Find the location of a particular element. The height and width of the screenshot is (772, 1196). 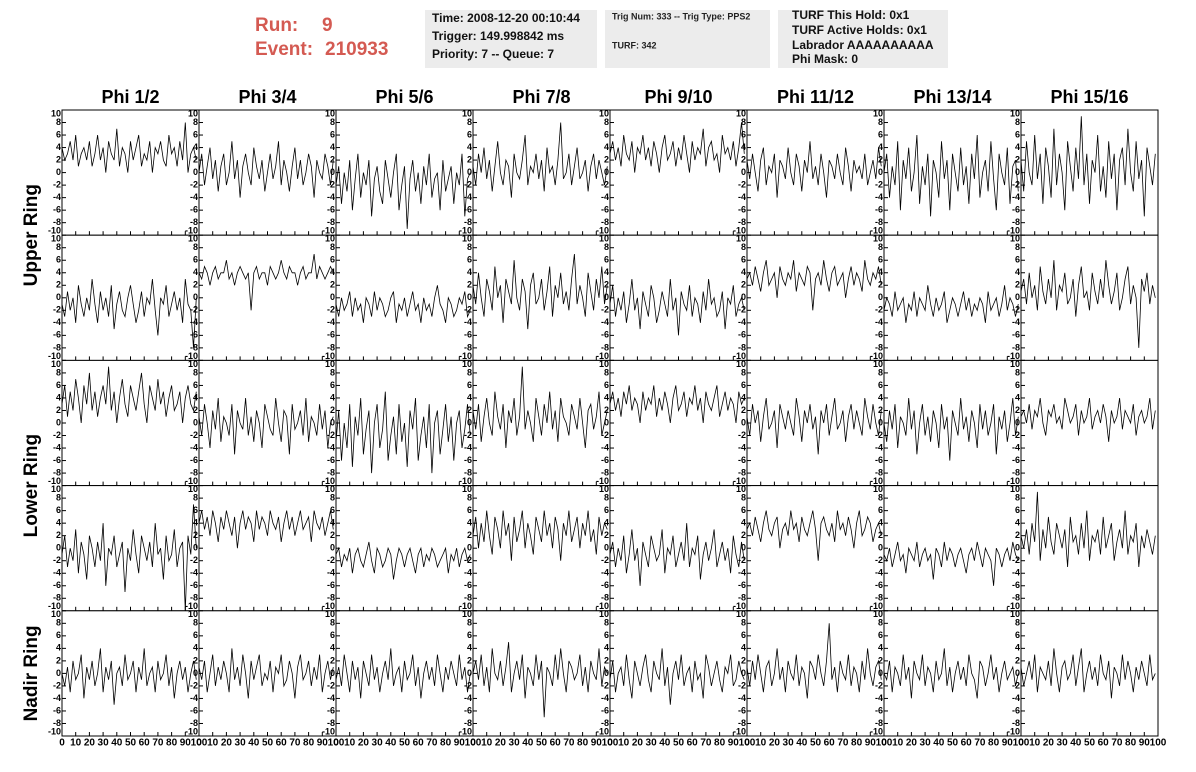

x-tick-label: 0 is located at coordinates (1021, 743).